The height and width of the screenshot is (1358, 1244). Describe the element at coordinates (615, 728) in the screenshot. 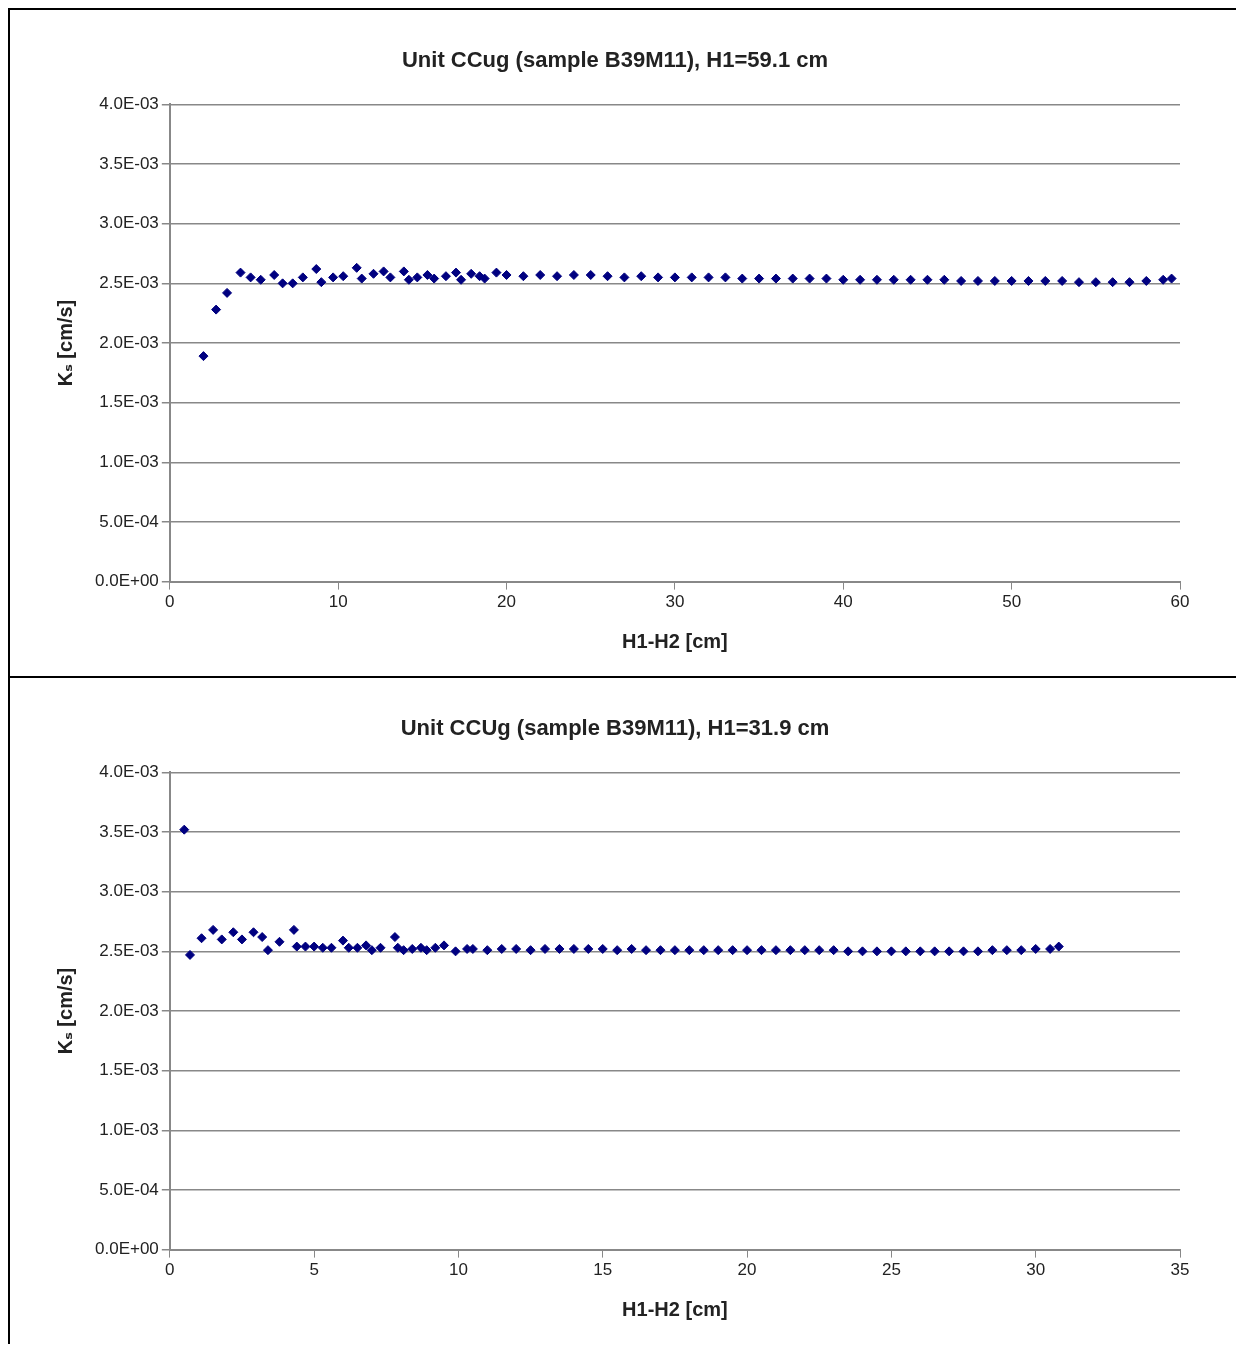

I see `chart-title: Unit CCUg (sample B39M11), H1=31.9 cm` at that location.